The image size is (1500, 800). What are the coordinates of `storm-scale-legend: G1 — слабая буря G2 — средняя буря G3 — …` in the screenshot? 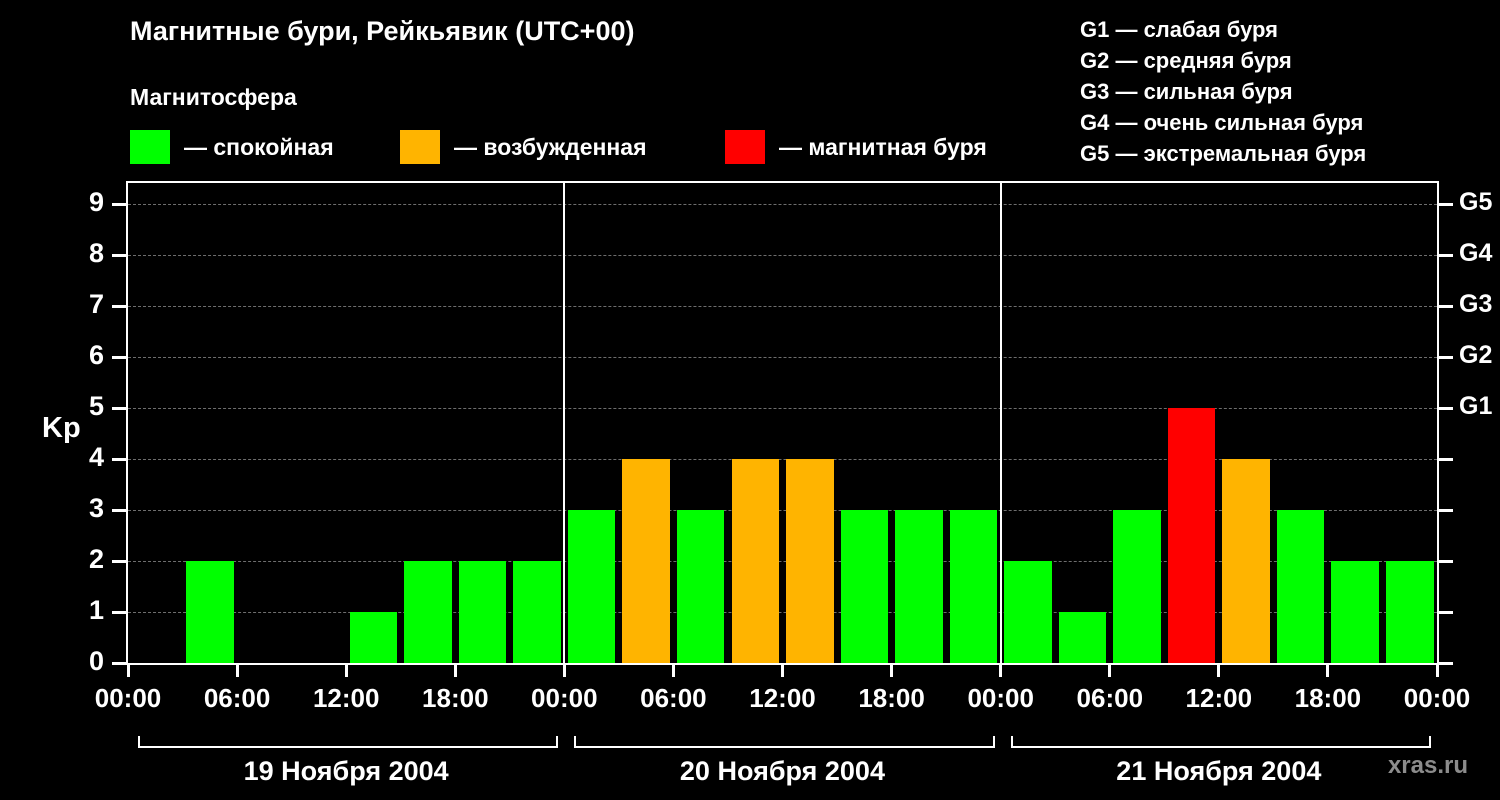 It's located at (1223, 91).